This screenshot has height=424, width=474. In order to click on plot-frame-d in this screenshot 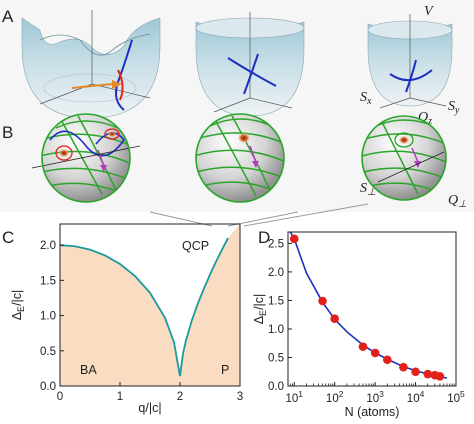, I will do `click(372, 309)`.